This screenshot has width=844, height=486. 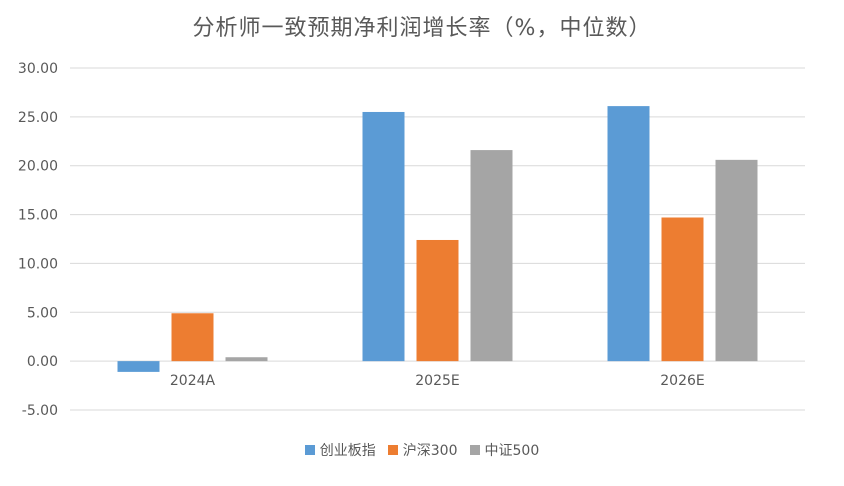 I want to click on chart-title: 分析师一致预期净利润增长率（%，中位数）, so click(x=422, y=28).